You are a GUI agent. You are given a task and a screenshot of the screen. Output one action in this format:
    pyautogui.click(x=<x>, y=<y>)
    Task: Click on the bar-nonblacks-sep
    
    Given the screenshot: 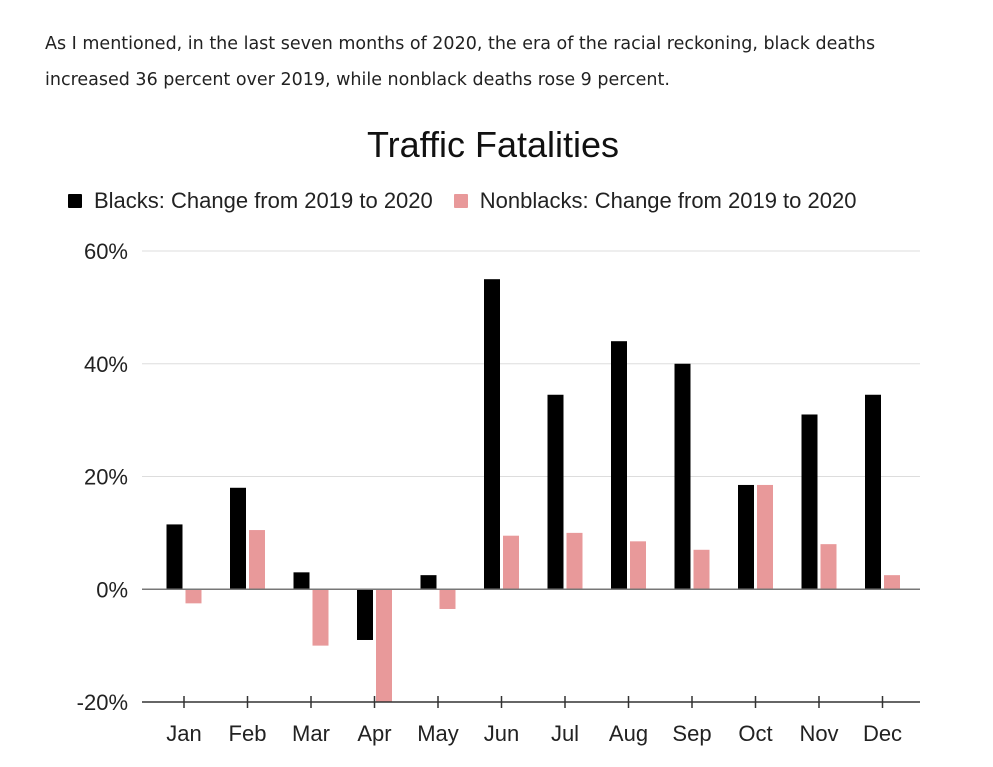 What is the action you would take?
    pyautogui.click(x=701, y=569)
    